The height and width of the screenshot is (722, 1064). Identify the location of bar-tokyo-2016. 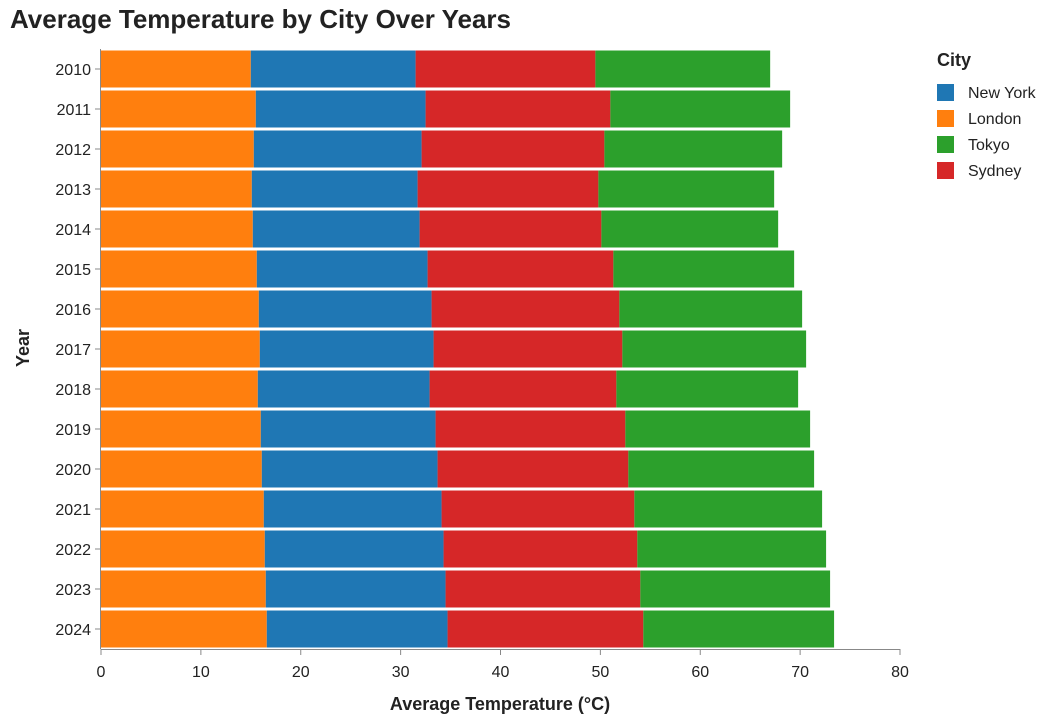
(711, 309).